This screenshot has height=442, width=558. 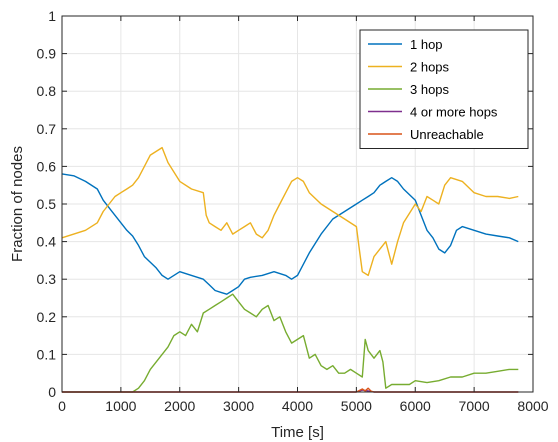 I want to click on x-tick-label: 4000, so click(x=297, y=406).